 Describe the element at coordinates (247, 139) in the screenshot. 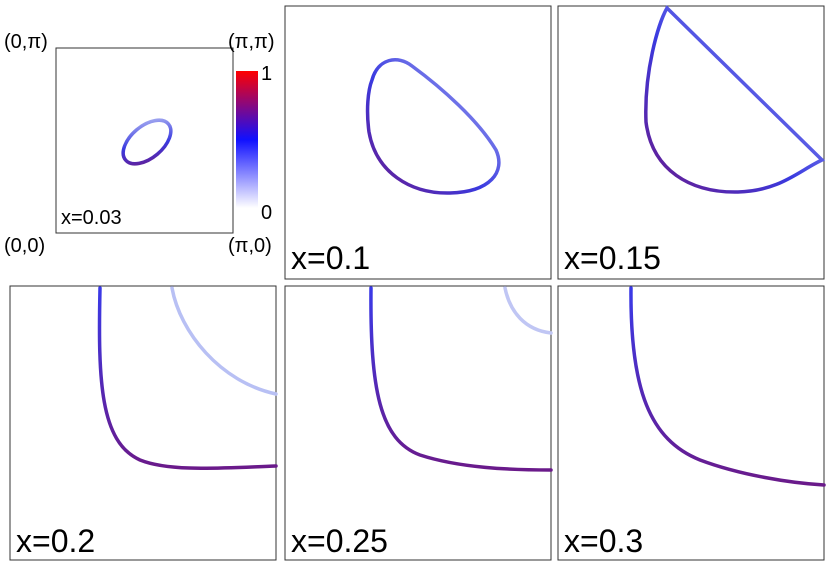

I see `colorbar` at that location.